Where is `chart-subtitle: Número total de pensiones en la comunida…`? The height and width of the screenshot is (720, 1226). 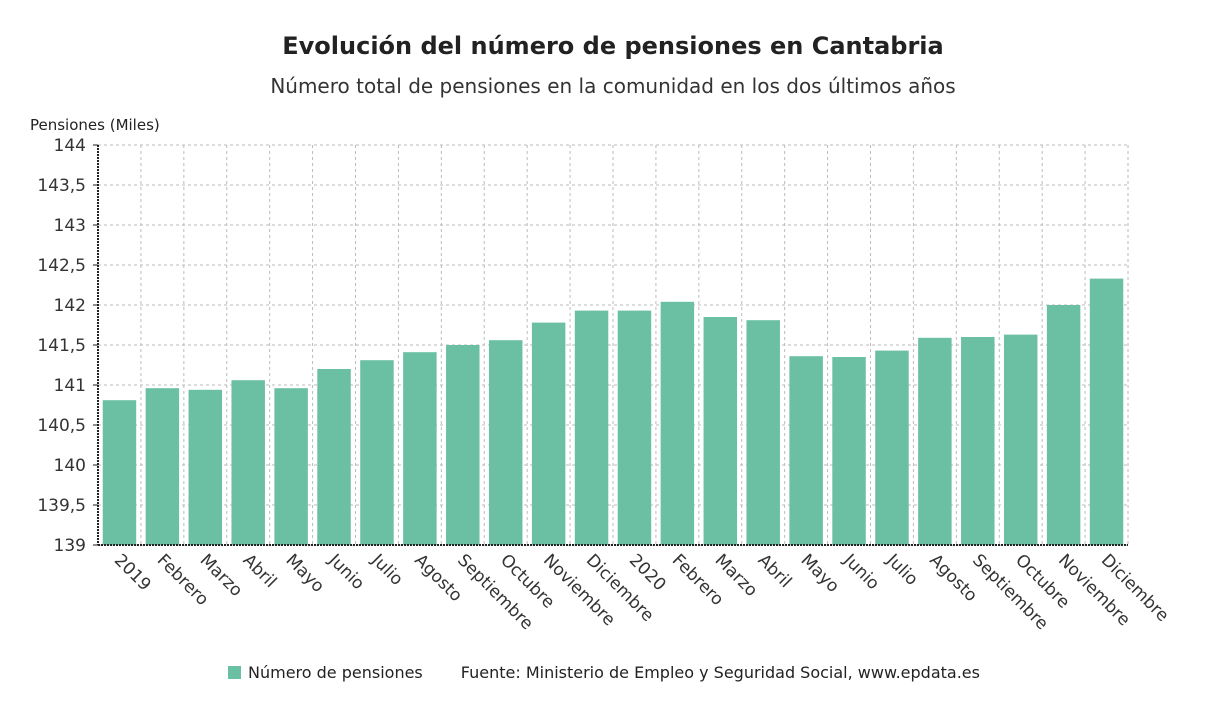
chart-subtitle: Número total de pensiones en la comunida… is located at coordinates (613, 86).